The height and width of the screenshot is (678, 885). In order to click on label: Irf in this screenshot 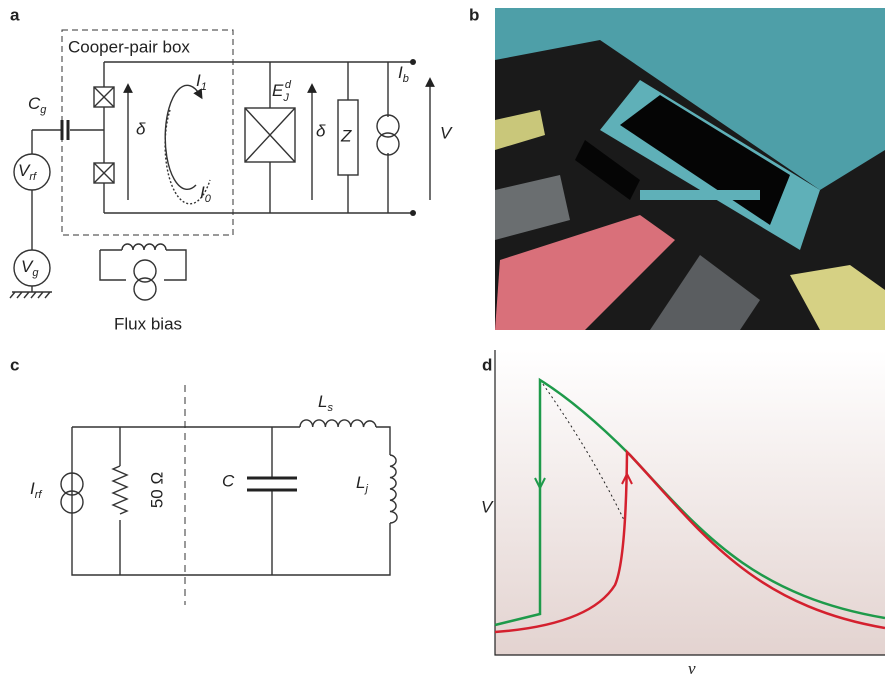, I will do `click(36, 489)`.